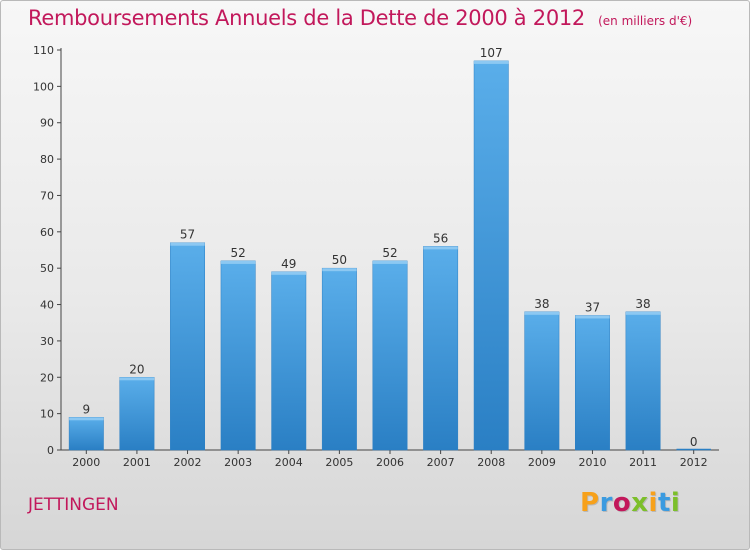 The width and height of the screenshot is (750, 550). What do you see at coordinates (238, 462) in the screenshot?
I see `x-tick-label: 2003` at bounding box center [238, 462].